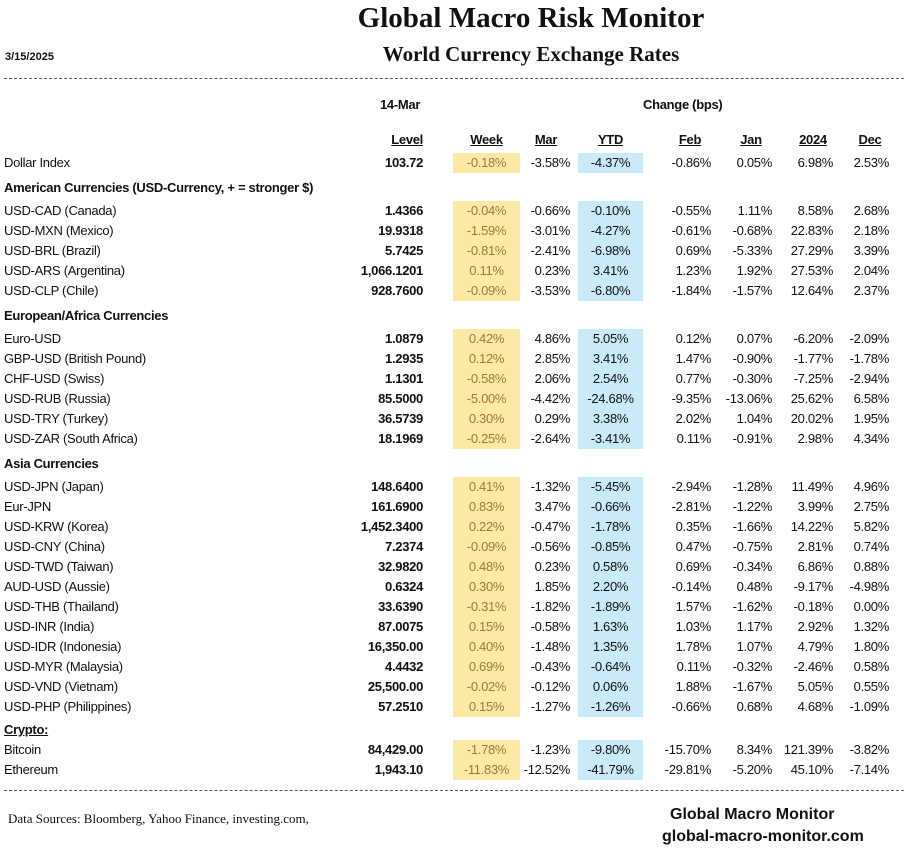  I want to click on level-value: 33.6390, so click(400, 606).